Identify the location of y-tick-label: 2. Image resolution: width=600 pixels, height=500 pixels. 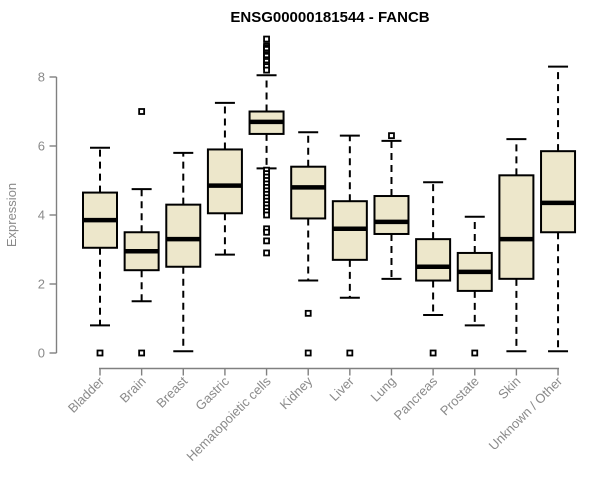
(41, 284).